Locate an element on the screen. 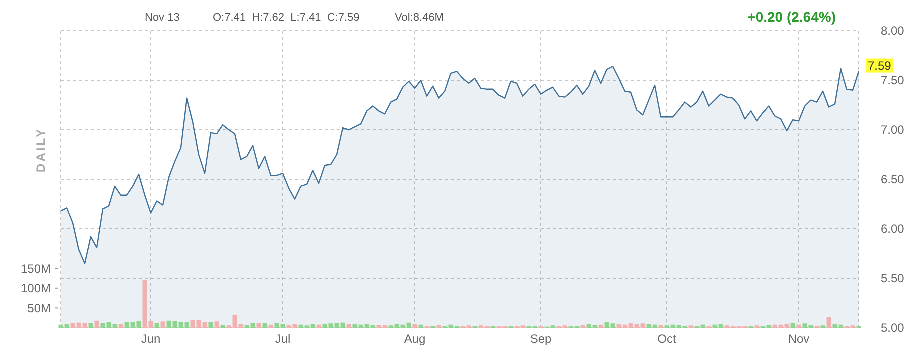  y-tick-label: 7.50 is located at coordinates (893, 81).